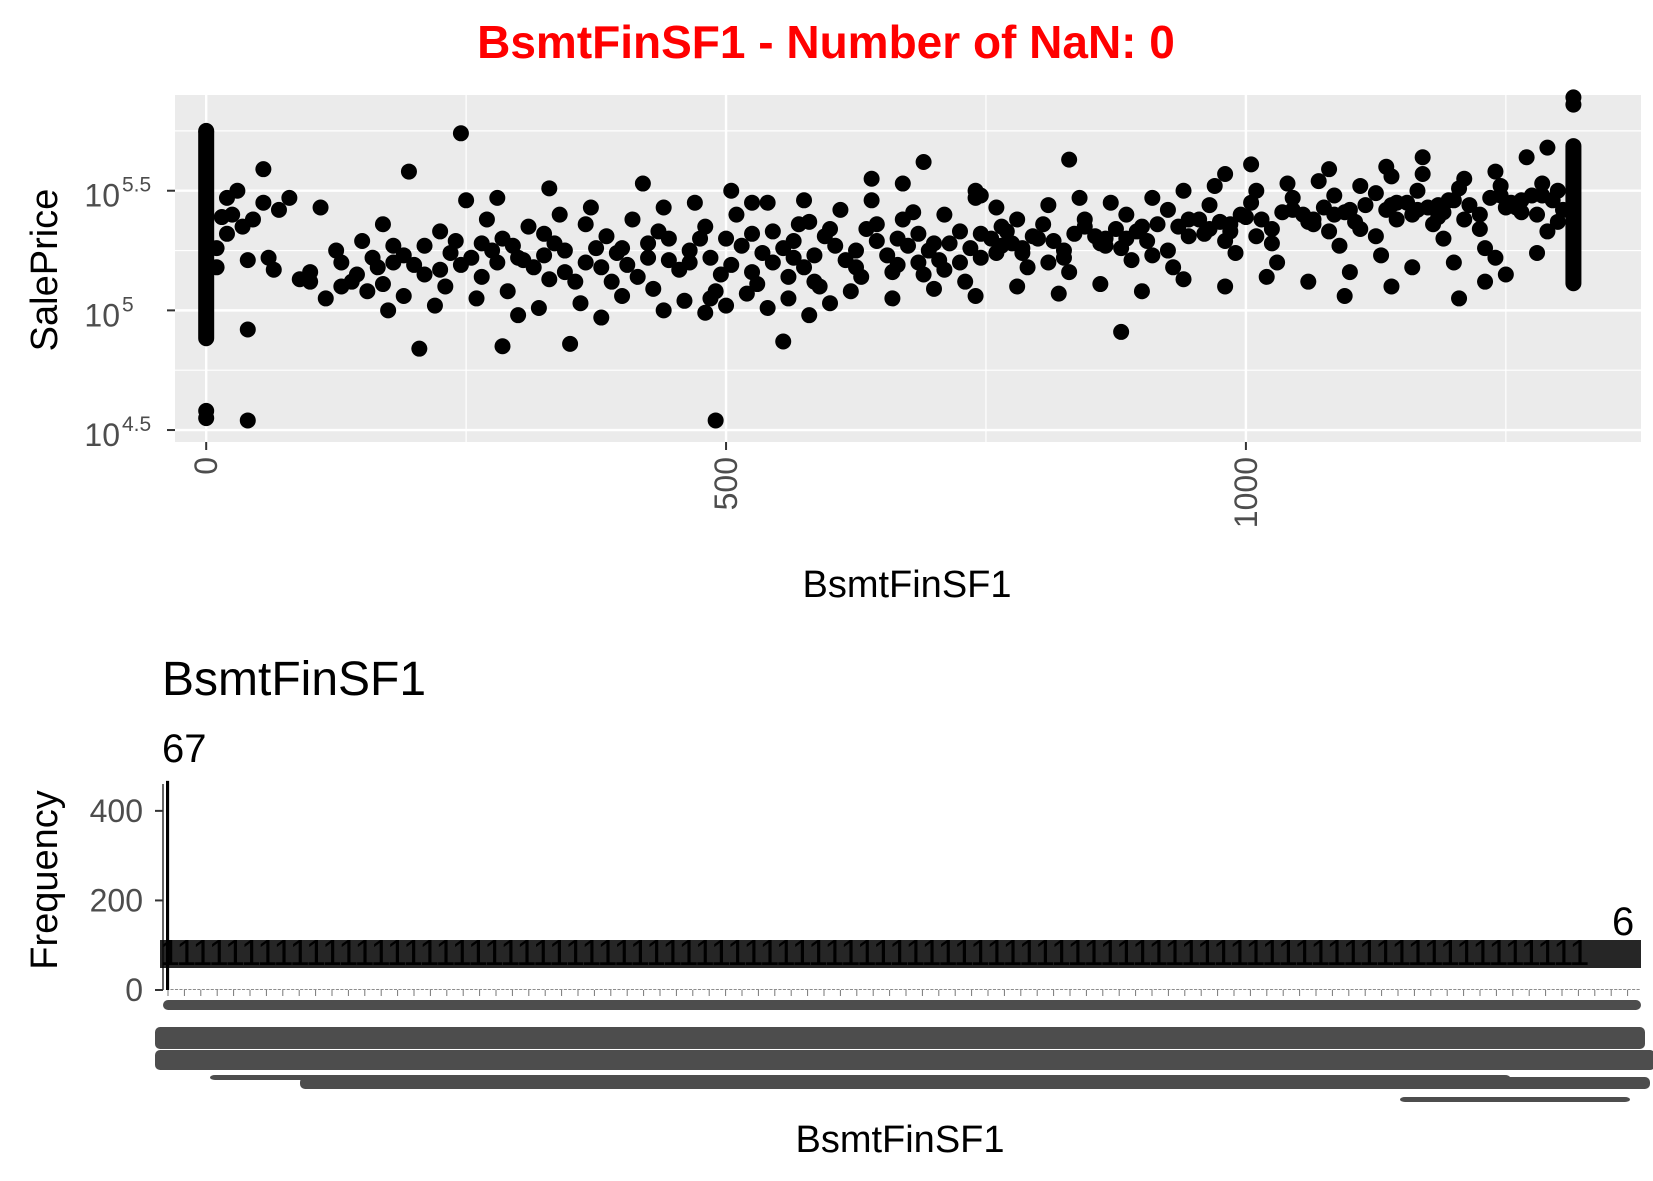  Describe the element at coordinates (1573, 215) in the screenshot. I see `scatter-point-column` at that location.